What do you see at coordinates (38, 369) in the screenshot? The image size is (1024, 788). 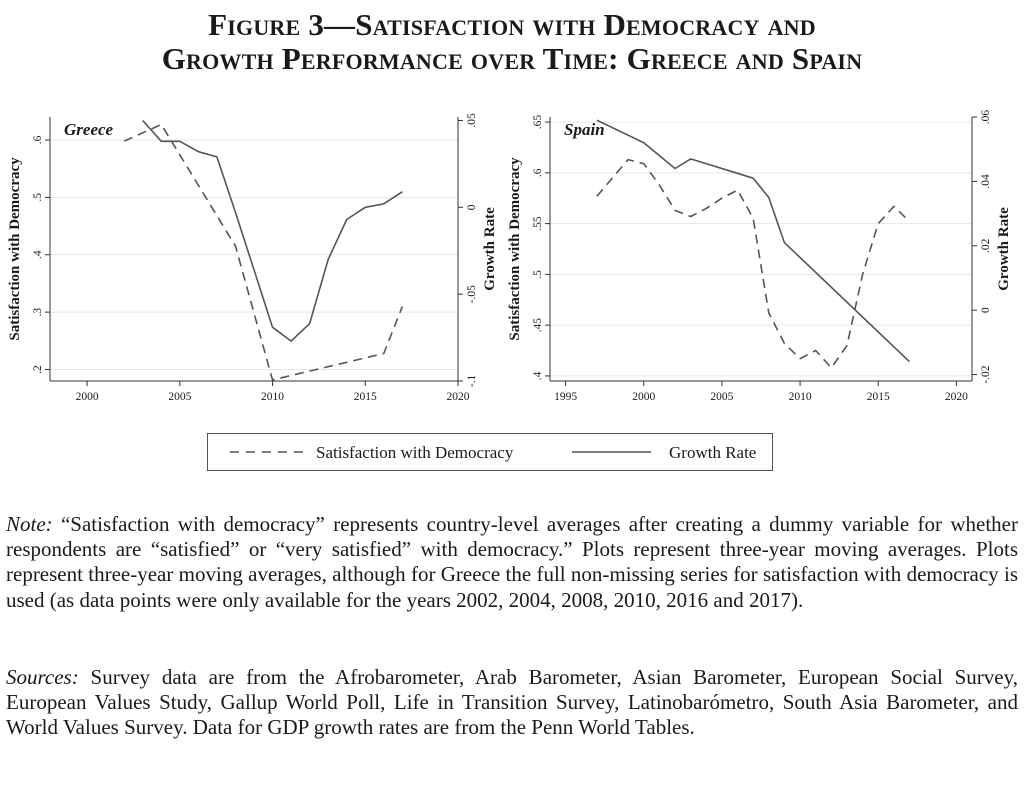 I see `greece-y-left-tick-label-0: .2` at bounding box center [38, 369].